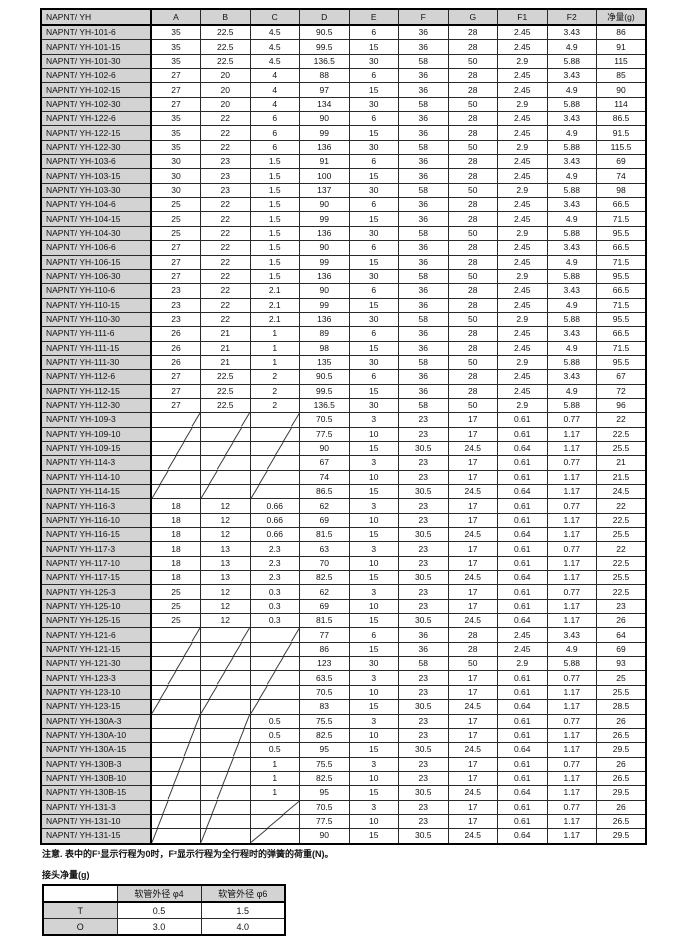 The width and height of the screenshot is (680, 944). I want to click on table-row: NAPNT/ YH-122-15 35 22 6 99 15 36 28 2.45 4.9 91.5, so click(343, 133).